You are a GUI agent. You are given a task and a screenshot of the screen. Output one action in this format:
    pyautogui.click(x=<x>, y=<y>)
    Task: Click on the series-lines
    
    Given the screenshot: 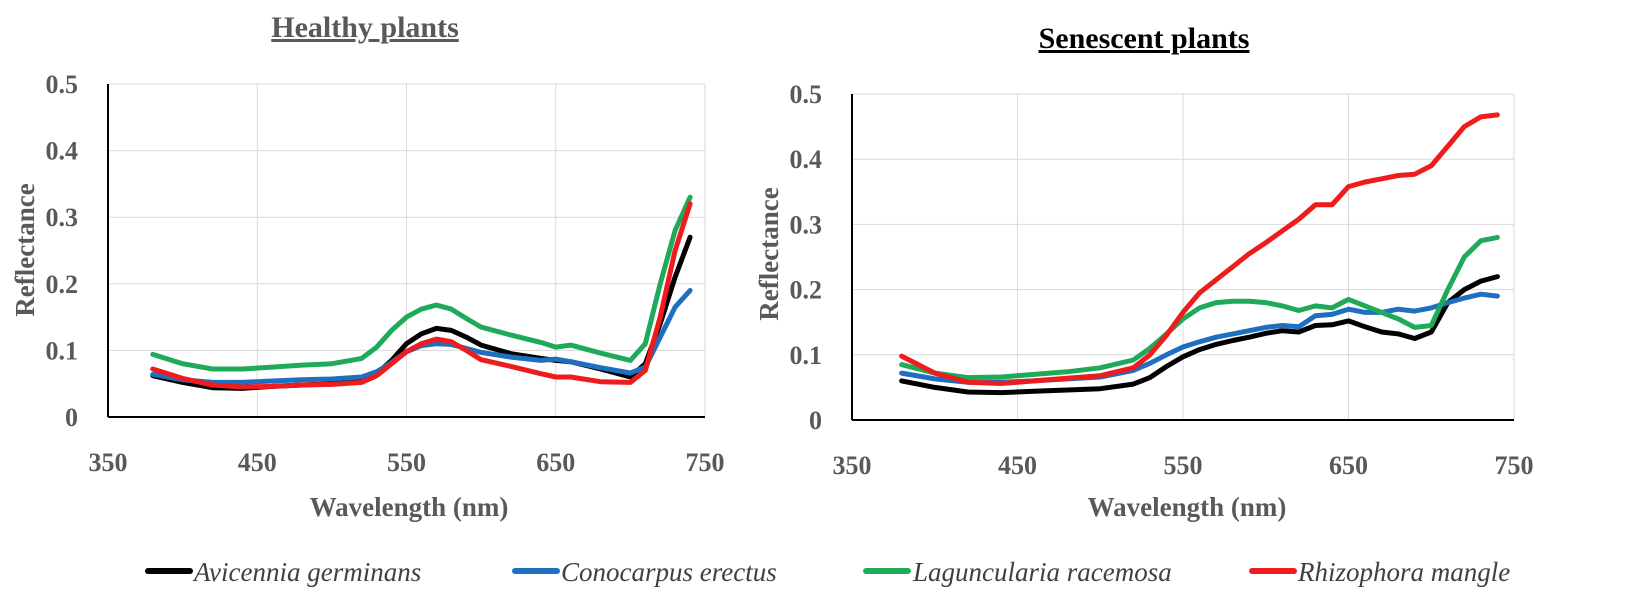 What is the action you would take?
    pyautogui.click(x=421, y=292)
    